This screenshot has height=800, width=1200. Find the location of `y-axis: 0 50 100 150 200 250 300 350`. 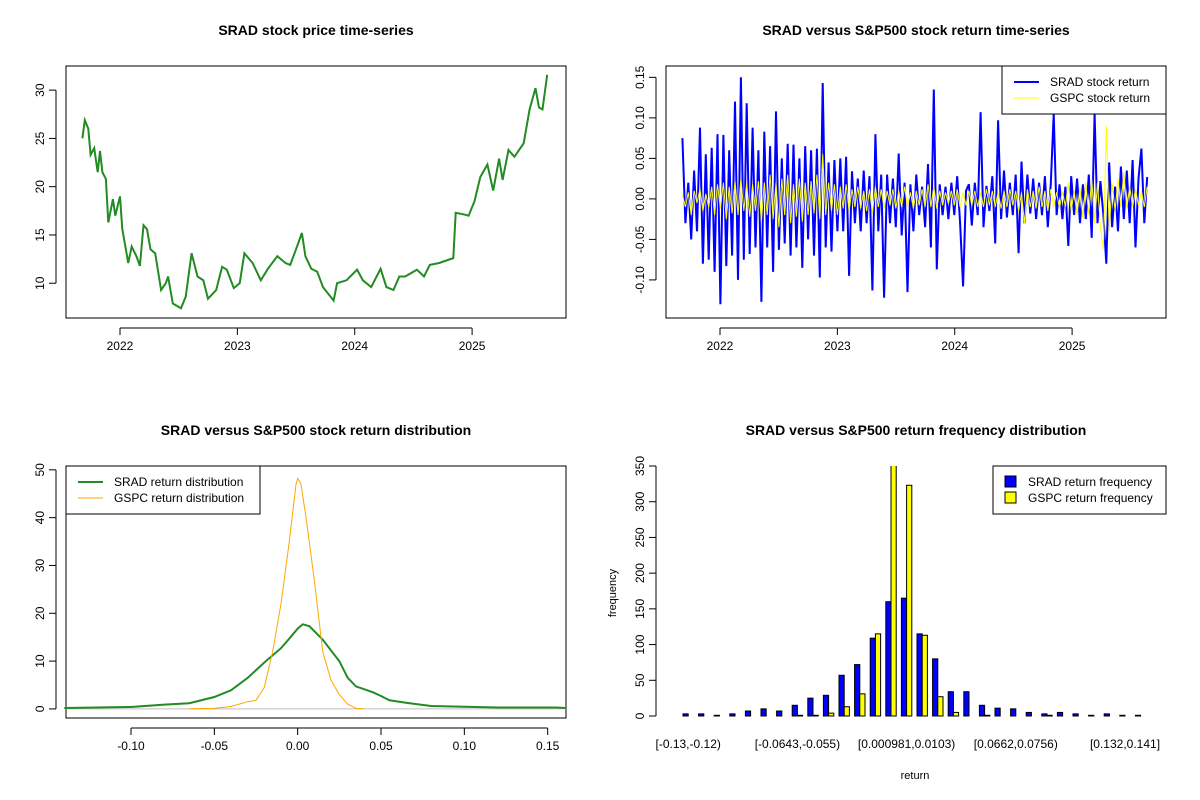

y-axis: 0 50 100 150 200 250 300 350 is located at coordinates (645, 587).